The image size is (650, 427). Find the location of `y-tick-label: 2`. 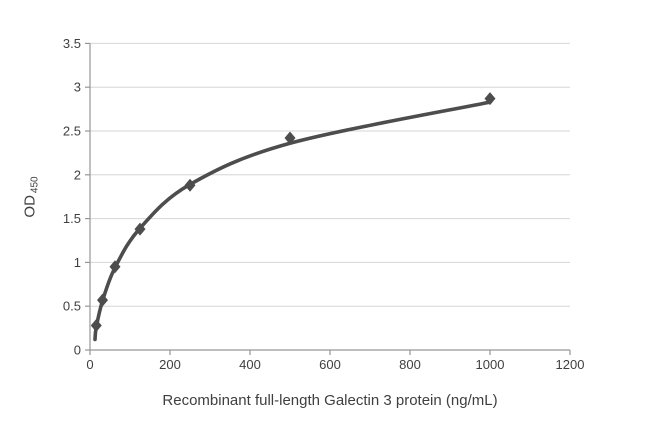

y-tick-label: 2 is located at coordinates (77, 174).